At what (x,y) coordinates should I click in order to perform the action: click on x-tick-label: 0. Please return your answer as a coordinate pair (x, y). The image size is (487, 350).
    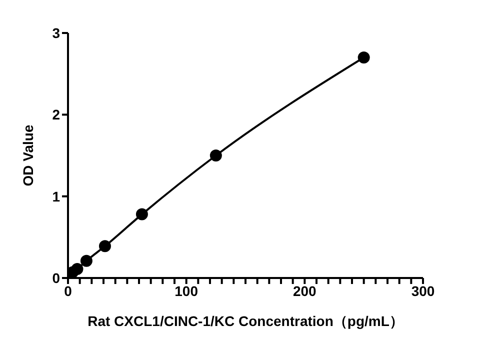
    Looking at the image, I should click on (68, 290).